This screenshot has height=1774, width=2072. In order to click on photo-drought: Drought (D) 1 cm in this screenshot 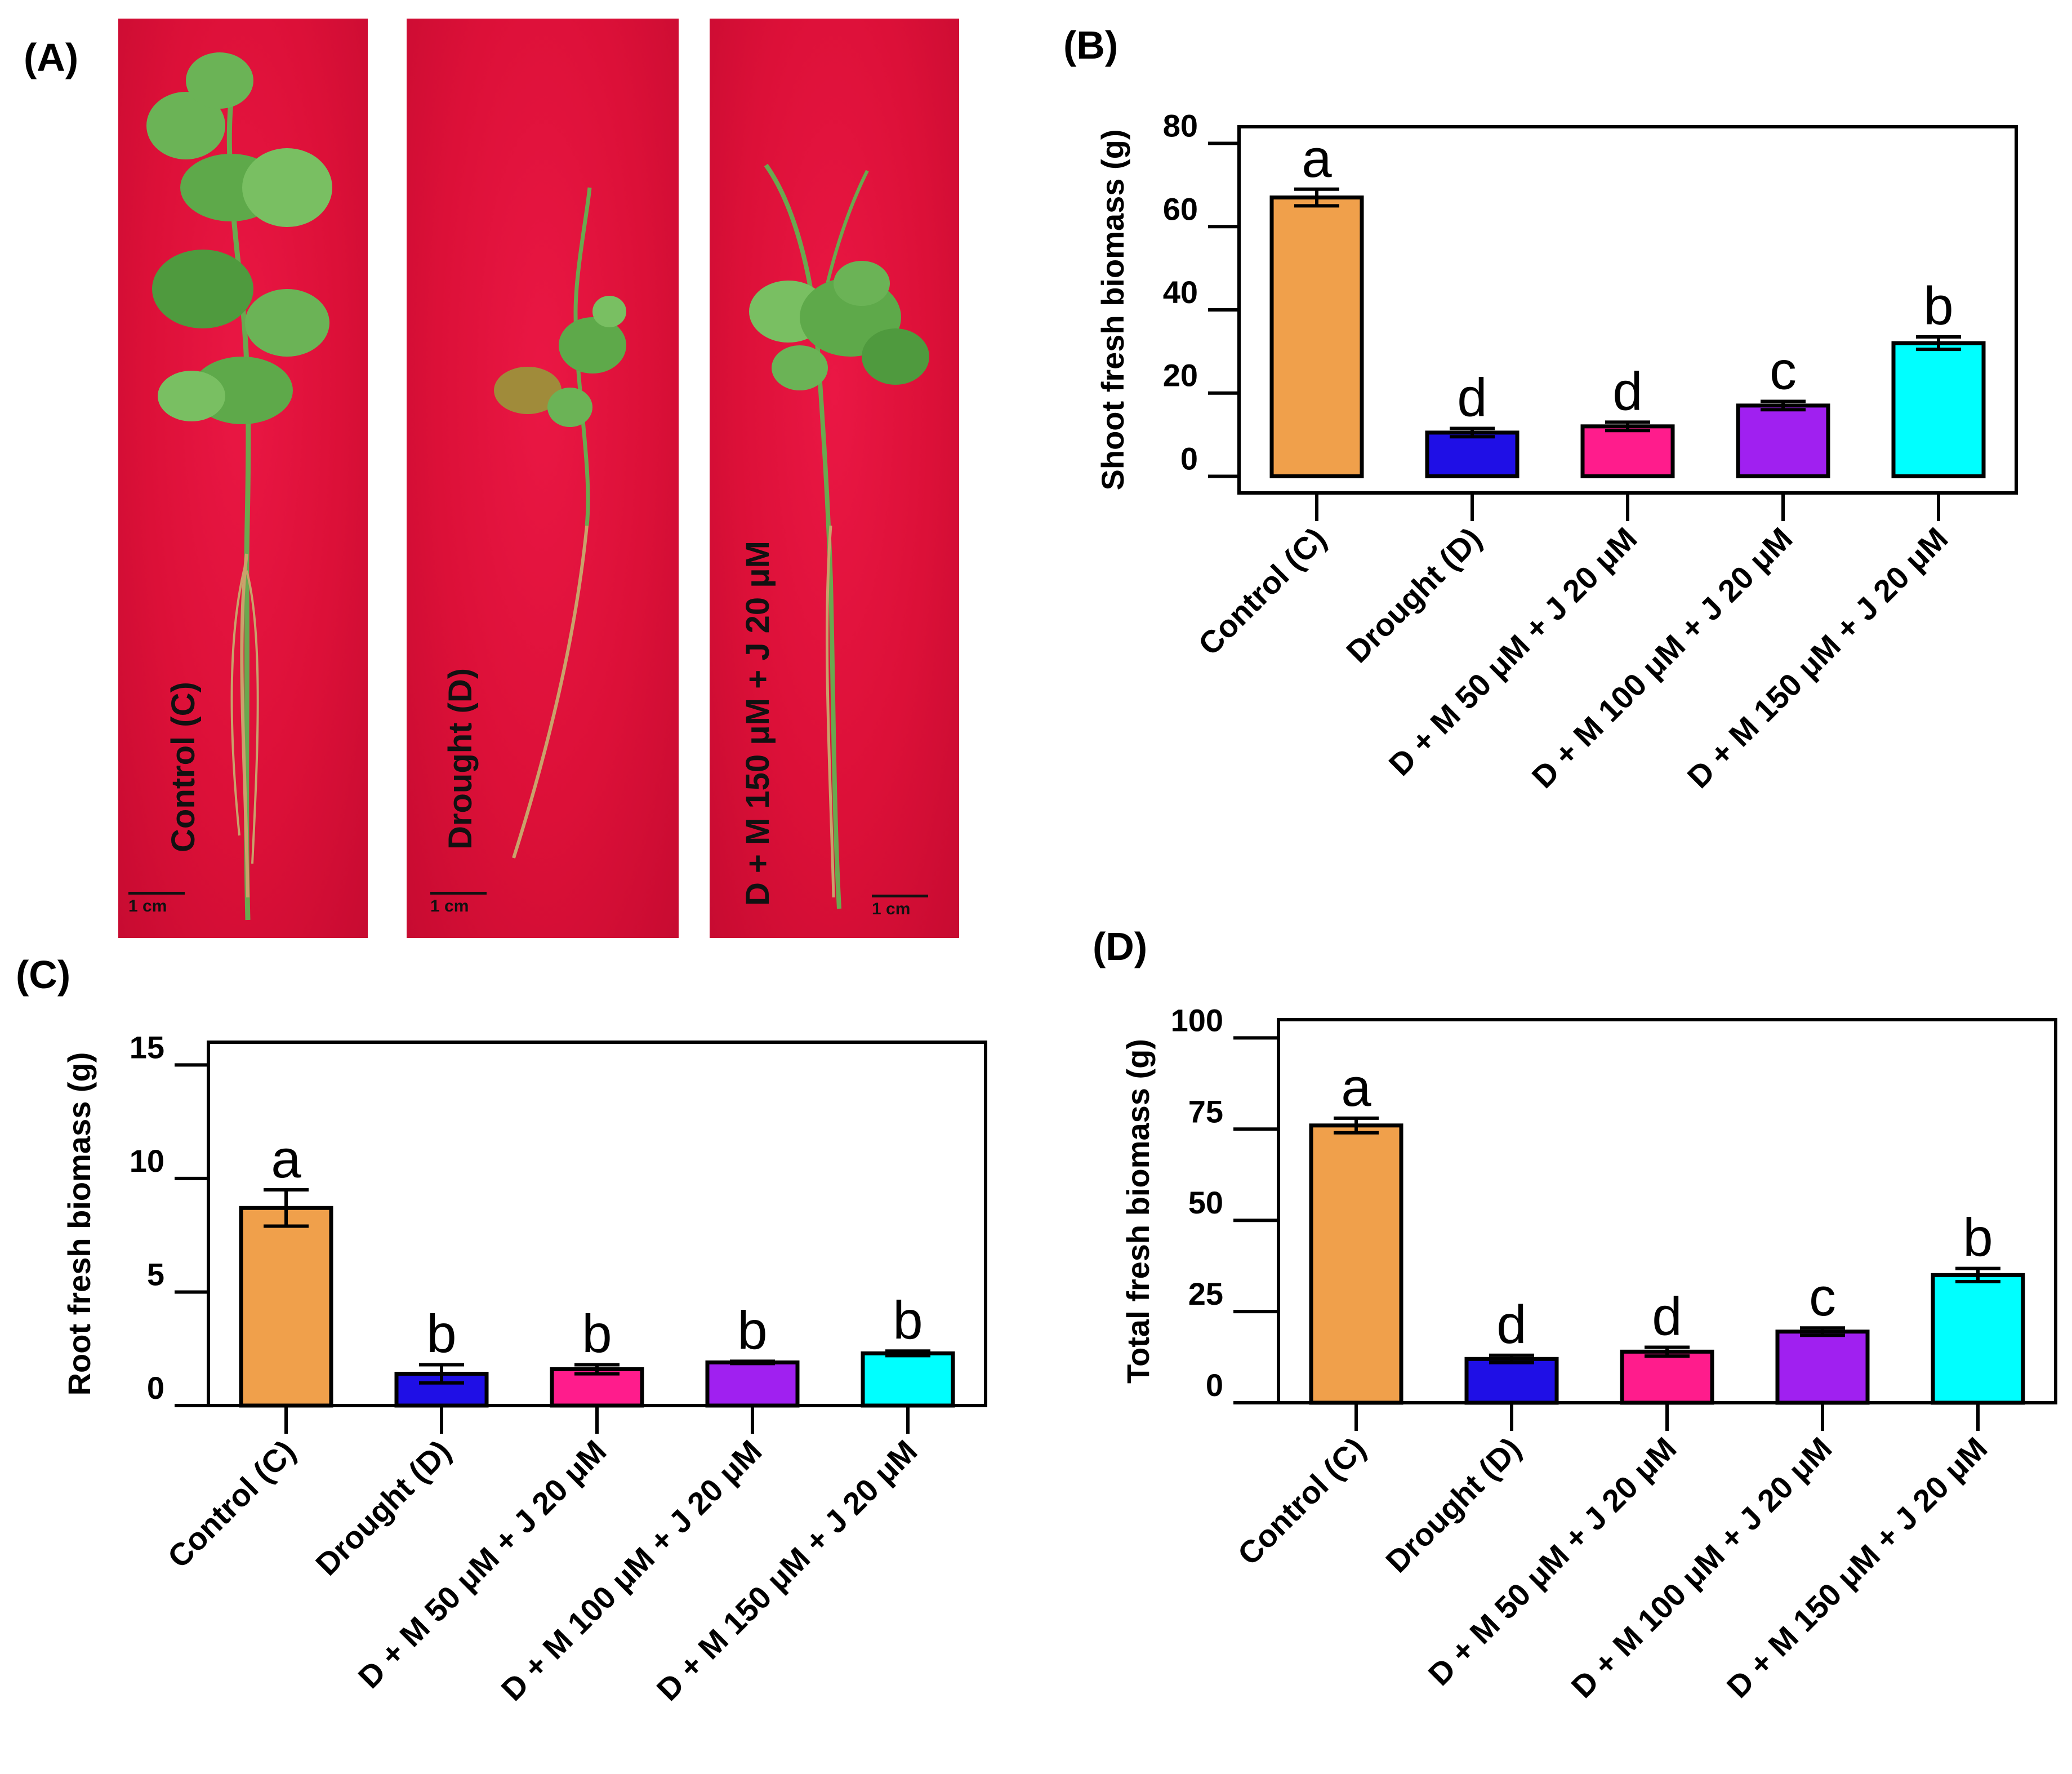, I will do `click(543, 478)`.